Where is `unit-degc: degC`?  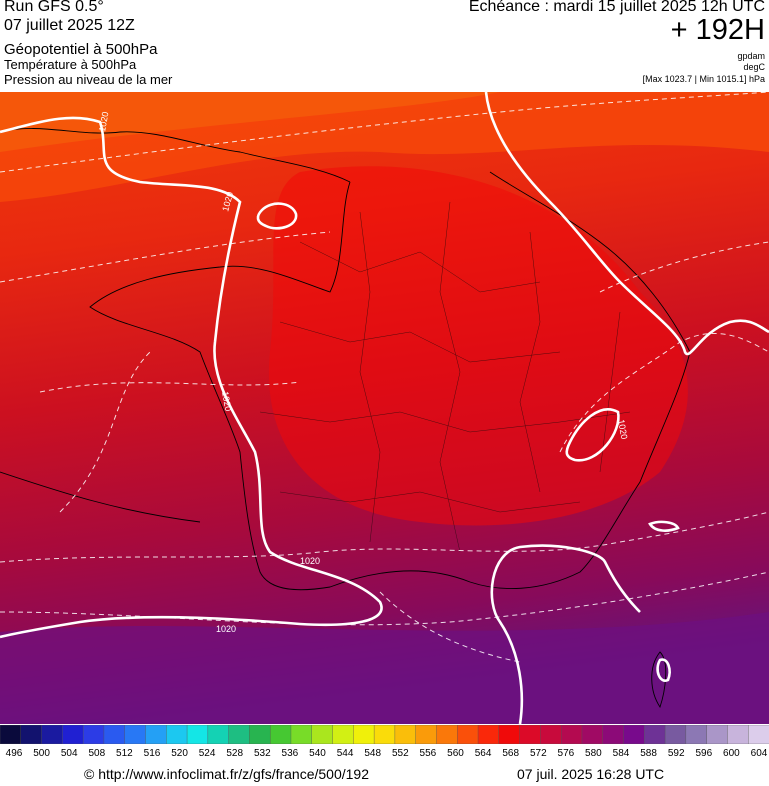 unit-degc: degC is located at coordinates (754, 67).